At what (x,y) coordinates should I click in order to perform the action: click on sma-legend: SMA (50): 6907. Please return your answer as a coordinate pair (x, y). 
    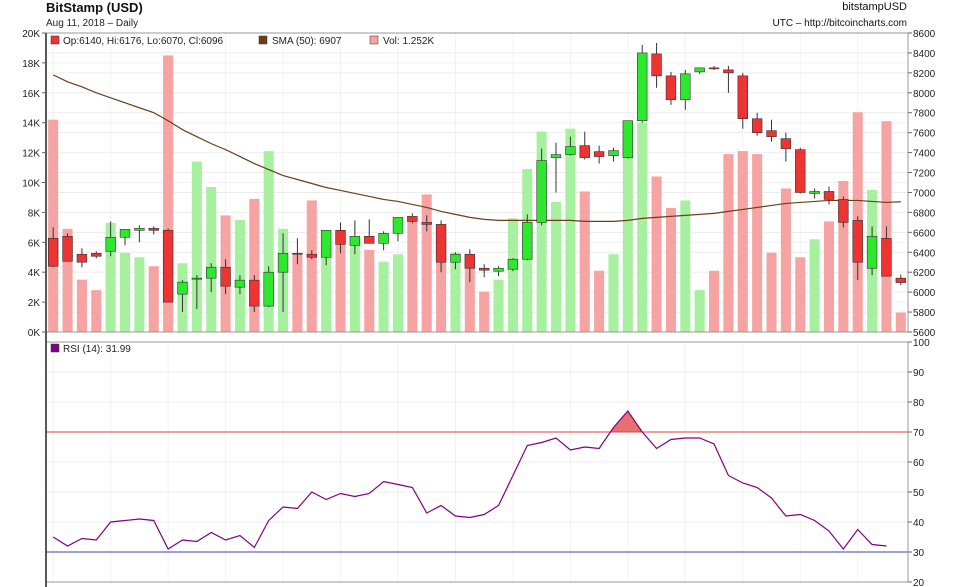
    Looking at the image, I should click on (307, 41).